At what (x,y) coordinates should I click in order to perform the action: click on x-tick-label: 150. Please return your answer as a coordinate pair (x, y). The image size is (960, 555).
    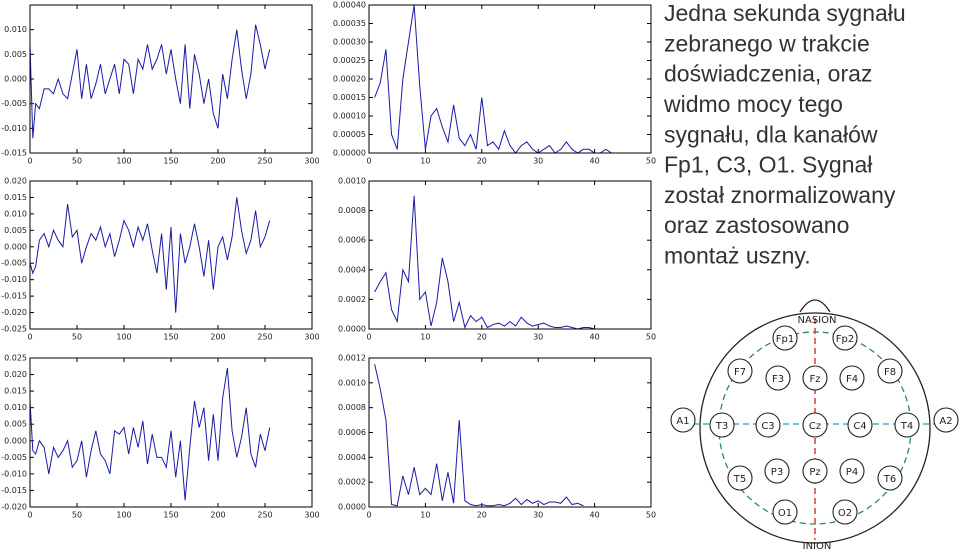
    Looking at the image, I should click on (170, 161).